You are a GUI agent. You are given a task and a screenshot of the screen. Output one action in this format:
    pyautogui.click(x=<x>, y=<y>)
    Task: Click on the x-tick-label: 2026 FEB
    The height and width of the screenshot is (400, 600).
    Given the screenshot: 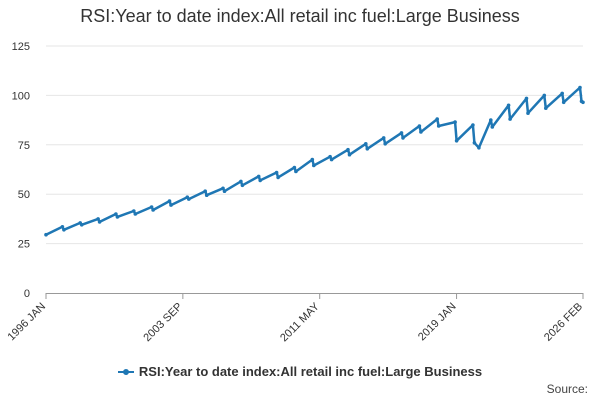 What is the action you would take?
    pyautogui.click(x=563, y=322)
    